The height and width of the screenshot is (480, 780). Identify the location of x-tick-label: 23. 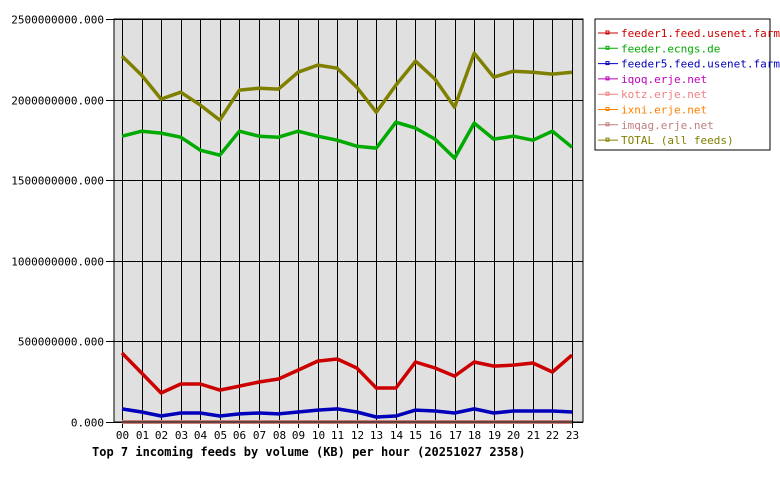
(572, 435).